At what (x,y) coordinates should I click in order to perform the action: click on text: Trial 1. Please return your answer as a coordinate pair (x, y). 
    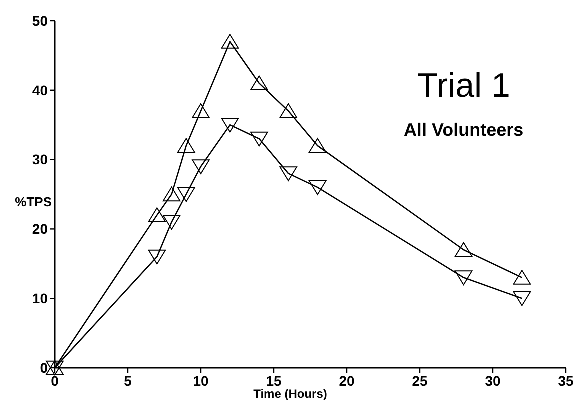
    Looking at the image, I should click on (463, 86).